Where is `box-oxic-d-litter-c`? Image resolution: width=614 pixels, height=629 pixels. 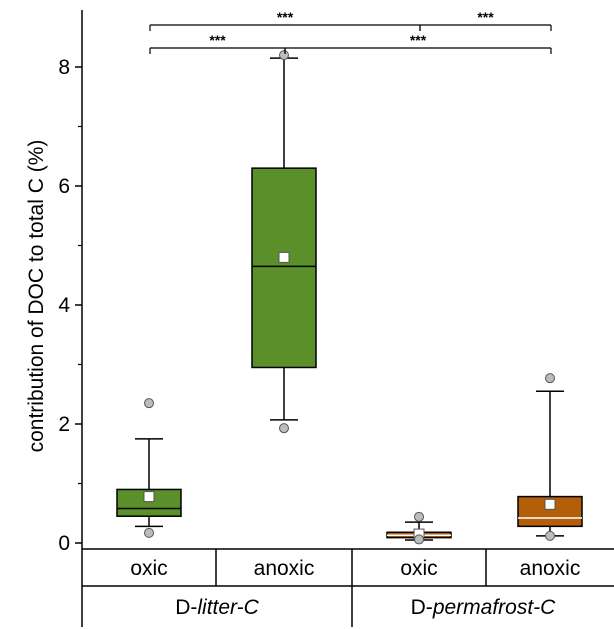
box-oxic-d-litter-c is located at coordinates (149, 468).